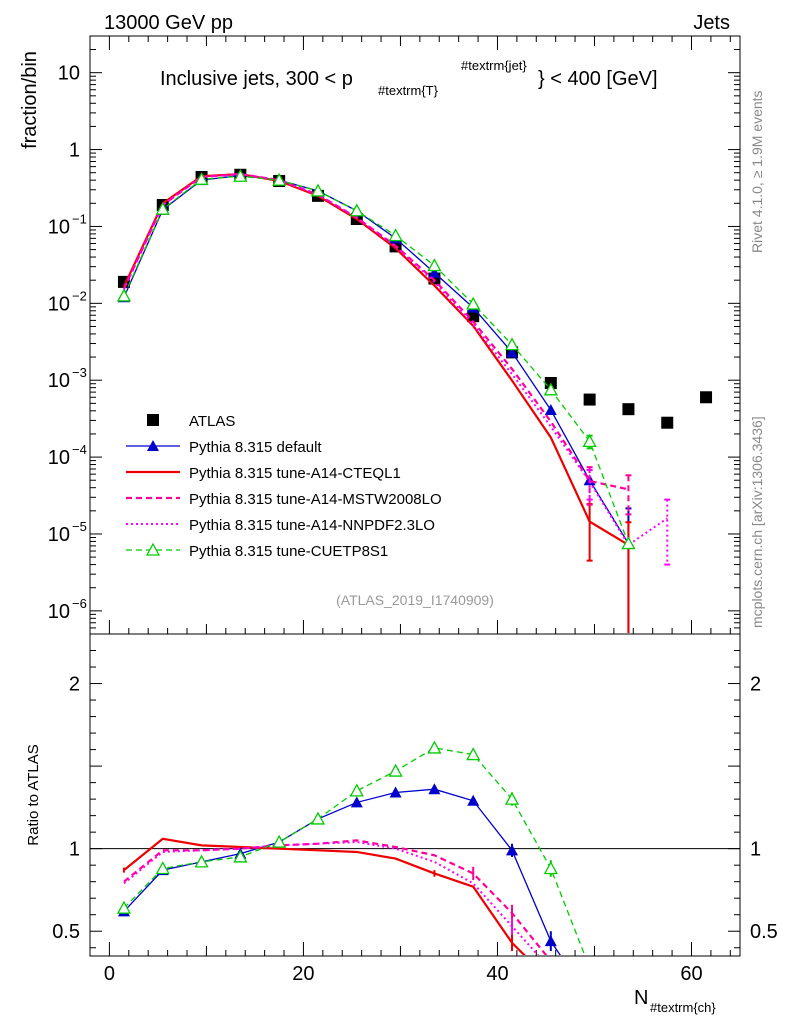 The image size is (786, 1024). Describe the element at coordinates (79, 449) in the screenshot. I see `top-y-tick-exponent: −4` at that location.